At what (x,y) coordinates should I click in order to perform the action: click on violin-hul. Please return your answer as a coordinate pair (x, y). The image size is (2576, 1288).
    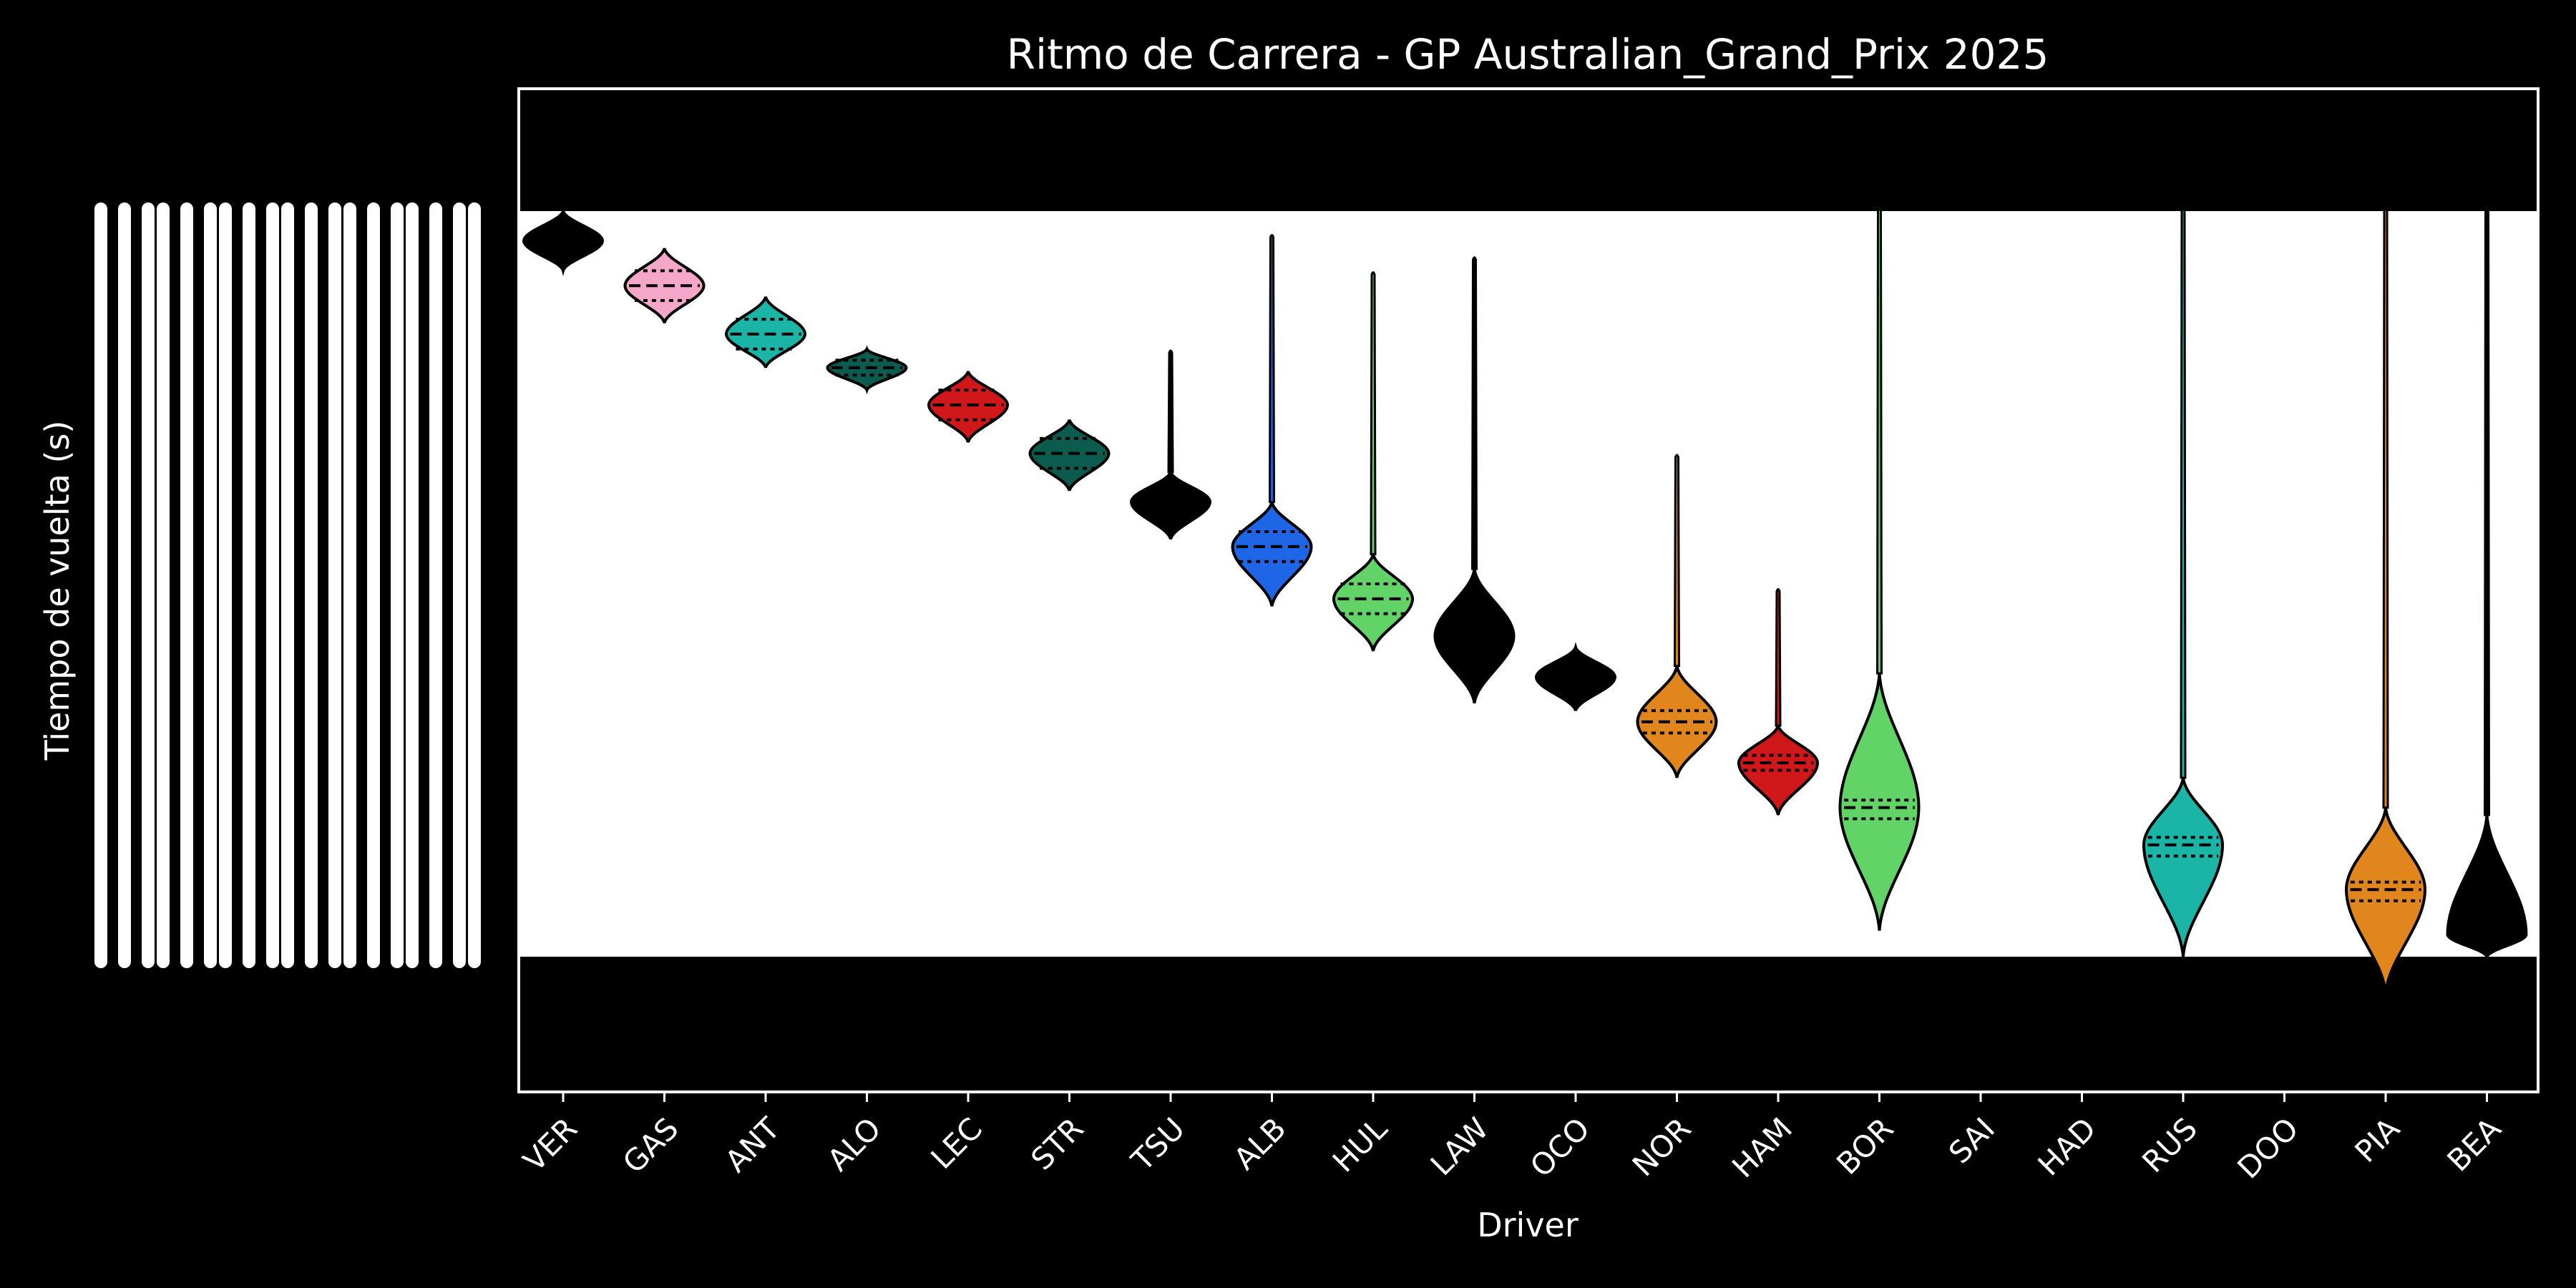
    Looking at the image, I should click on (1373, 461).